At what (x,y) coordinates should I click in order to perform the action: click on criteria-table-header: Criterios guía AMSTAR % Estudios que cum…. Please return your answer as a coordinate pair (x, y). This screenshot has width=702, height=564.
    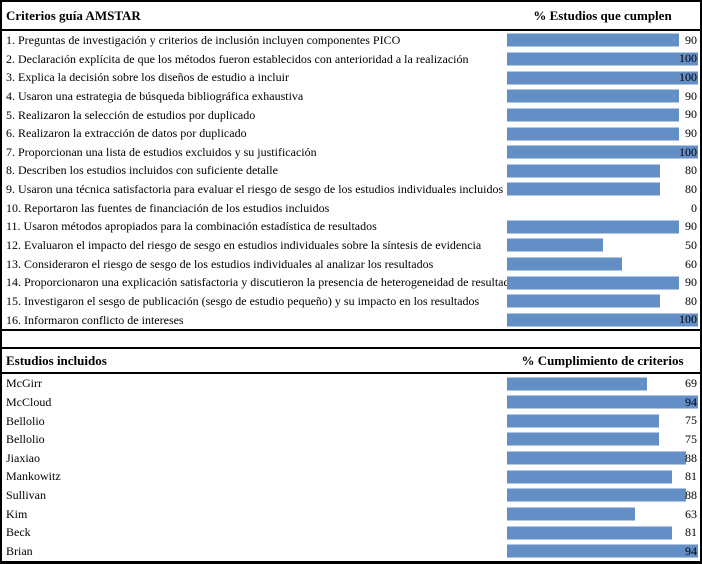
    Looking at the image, I should click on (351, 16).